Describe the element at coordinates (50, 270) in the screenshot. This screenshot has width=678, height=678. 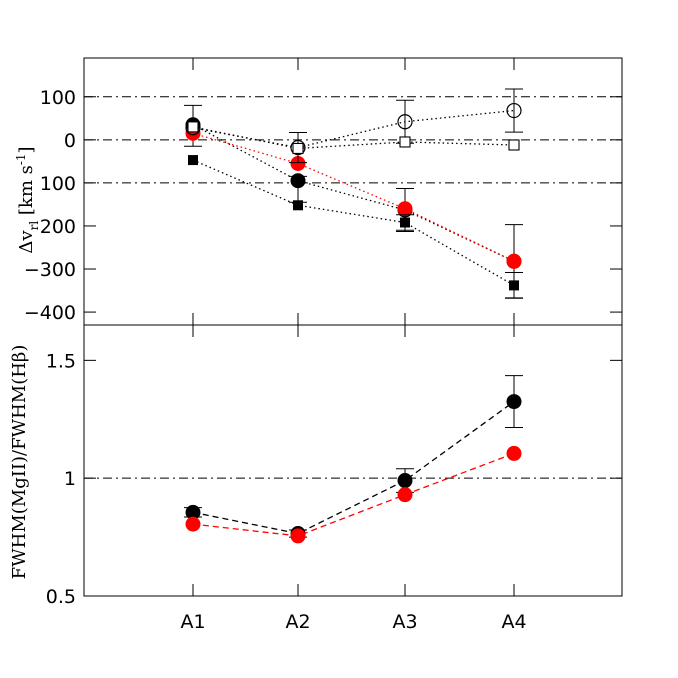
I see `y-tick-label: −300` at that location.